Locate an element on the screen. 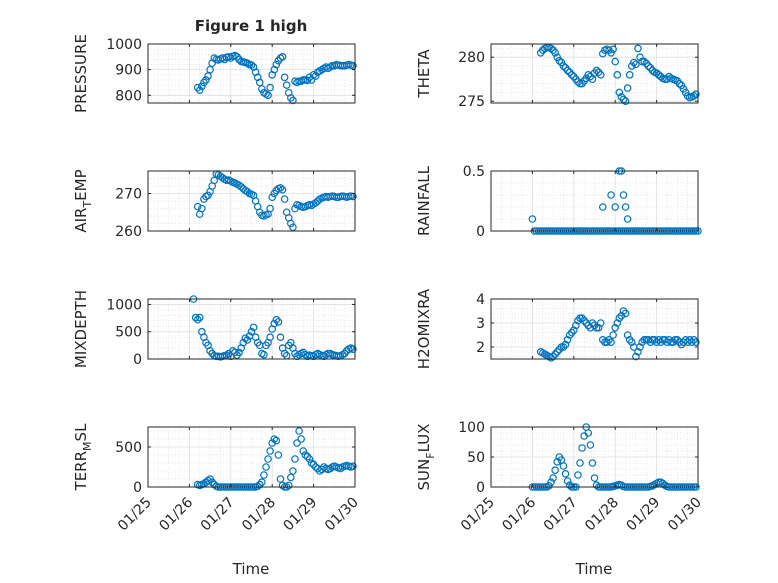  subplot-third-left: 0 500 1000 MIXDEPTH is located at coordinates (214, 329).